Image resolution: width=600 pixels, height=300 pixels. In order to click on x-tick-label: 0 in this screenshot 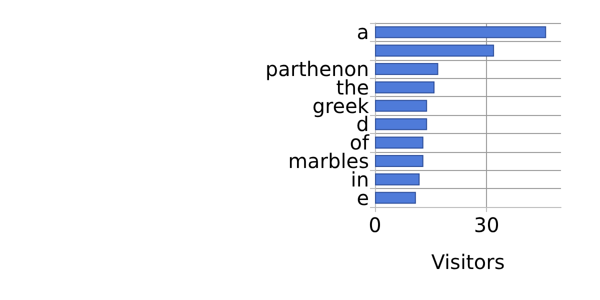, I will do `click(375, 225)`.